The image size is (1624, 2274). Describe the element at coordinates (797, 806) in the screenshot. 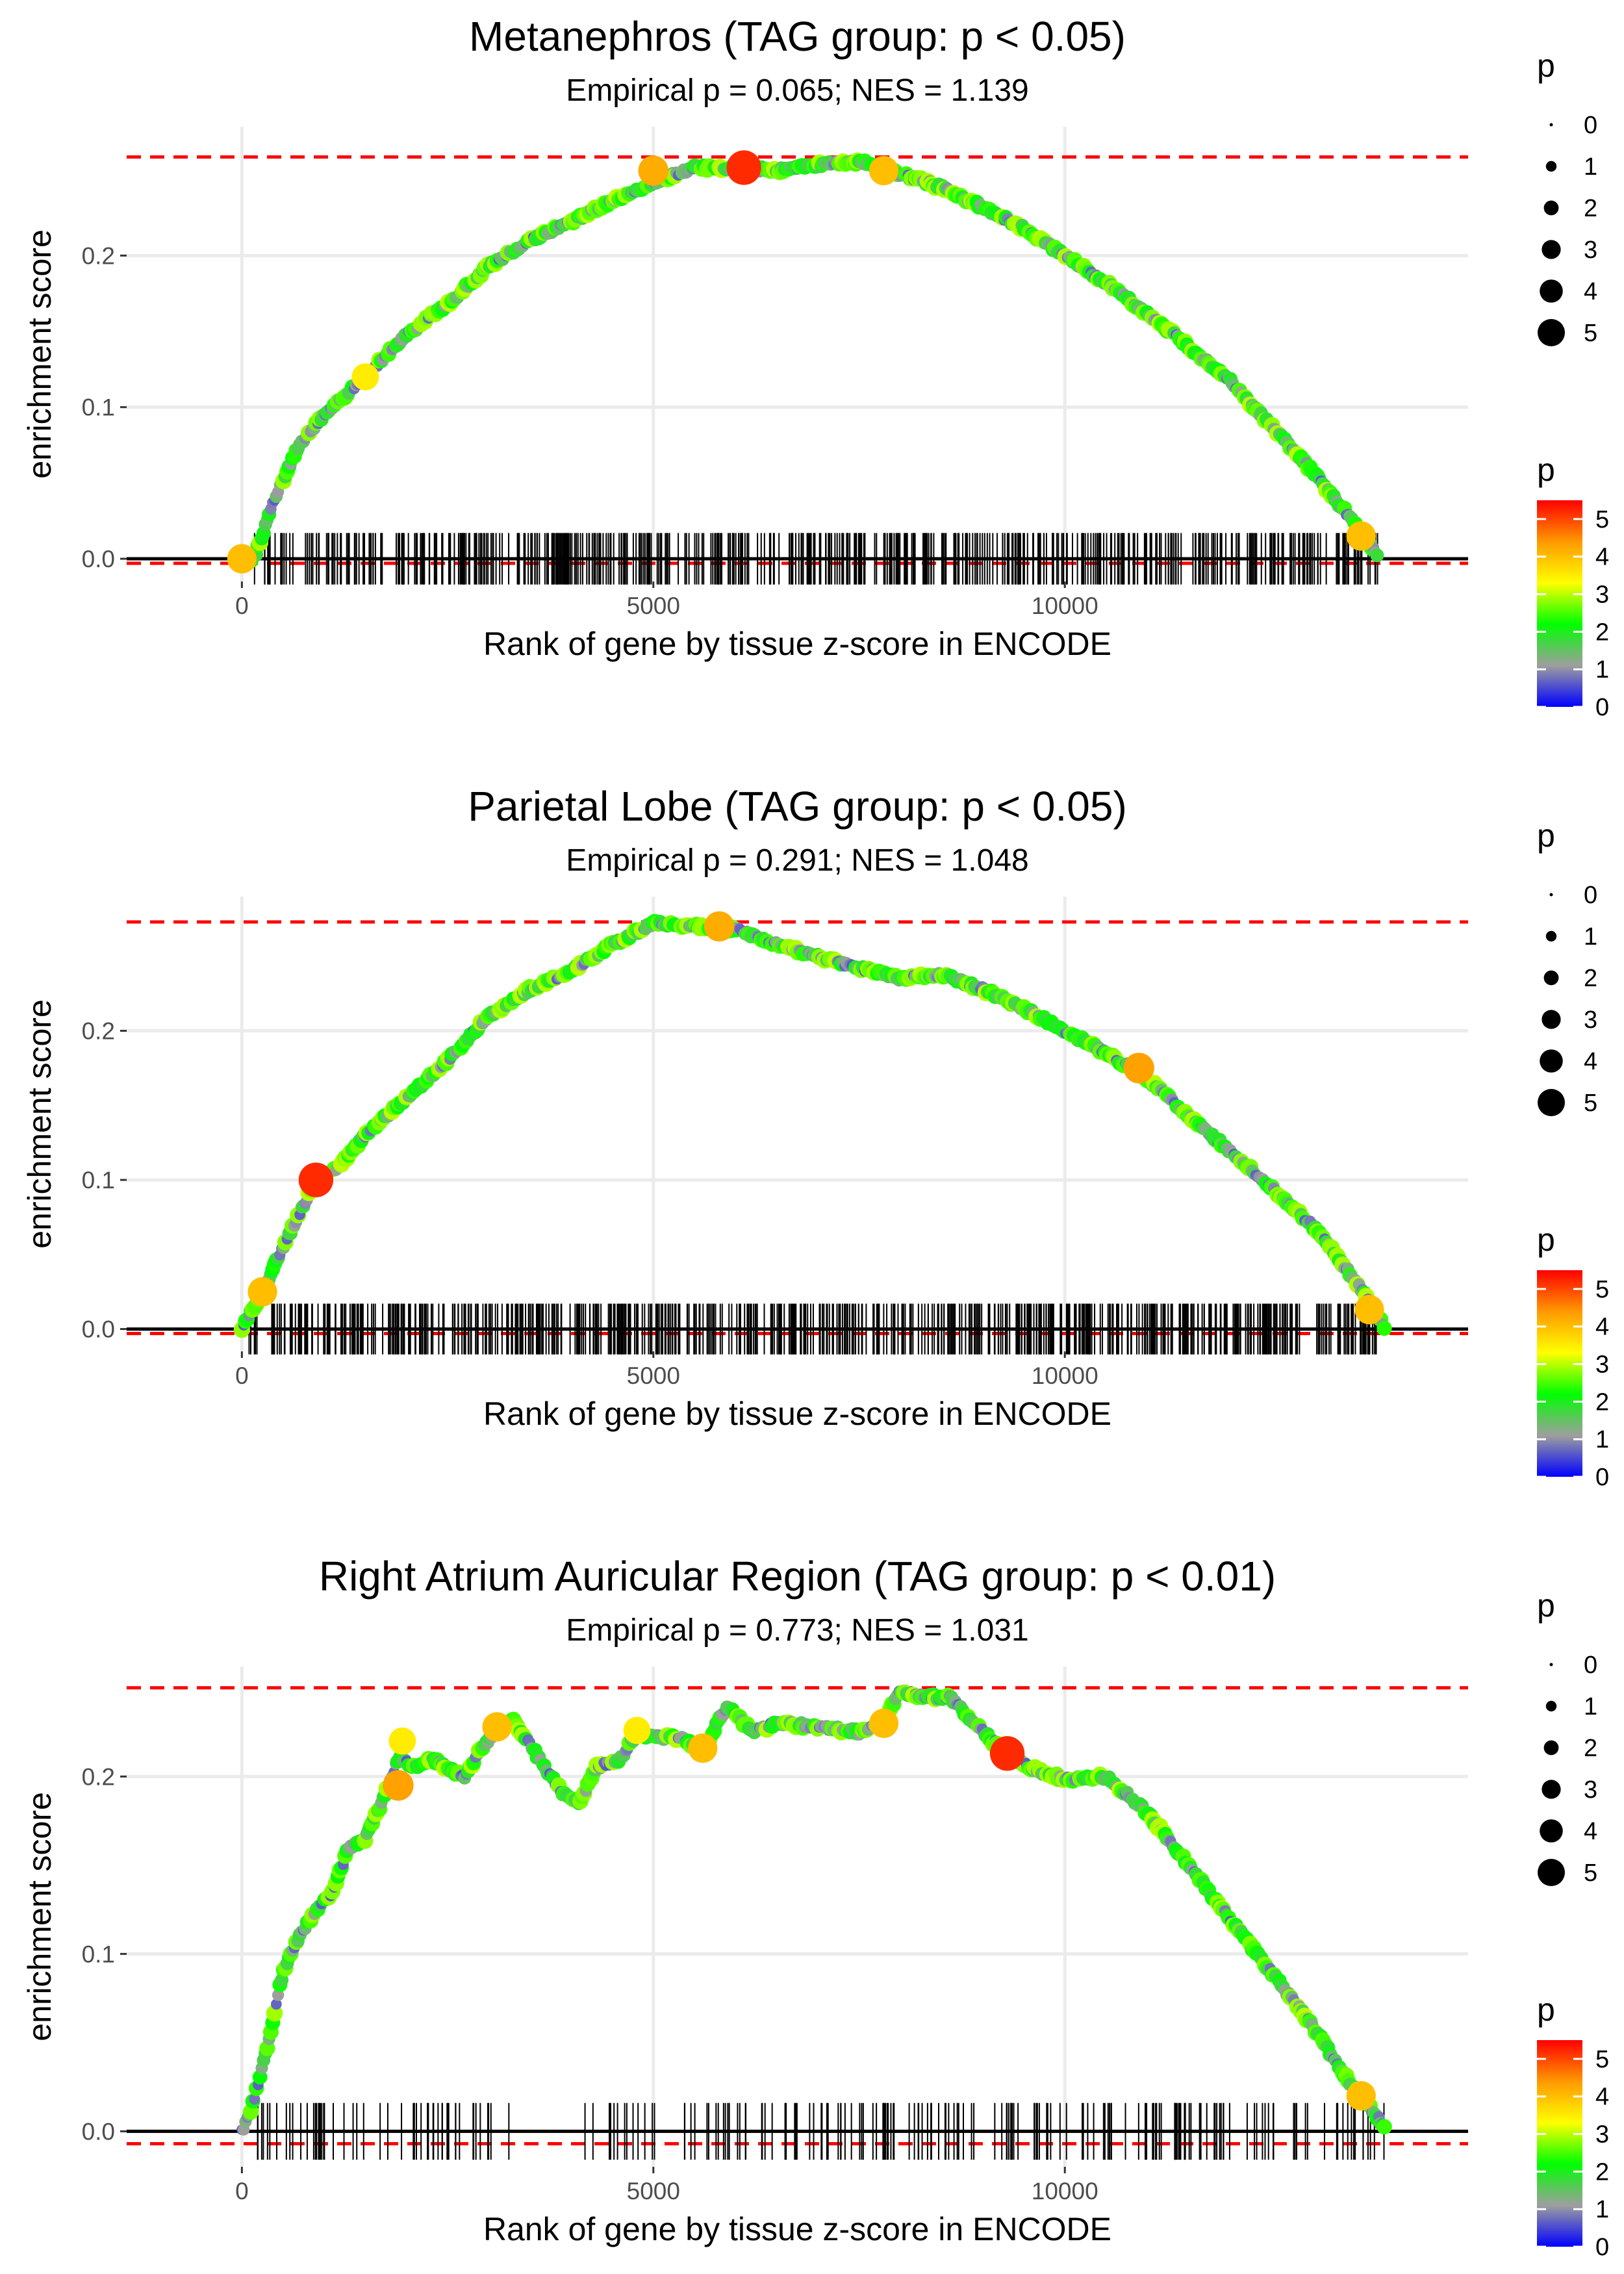

I see `chart-title: Parietal Lobe (TAG group: p < 0.05)` at that location.